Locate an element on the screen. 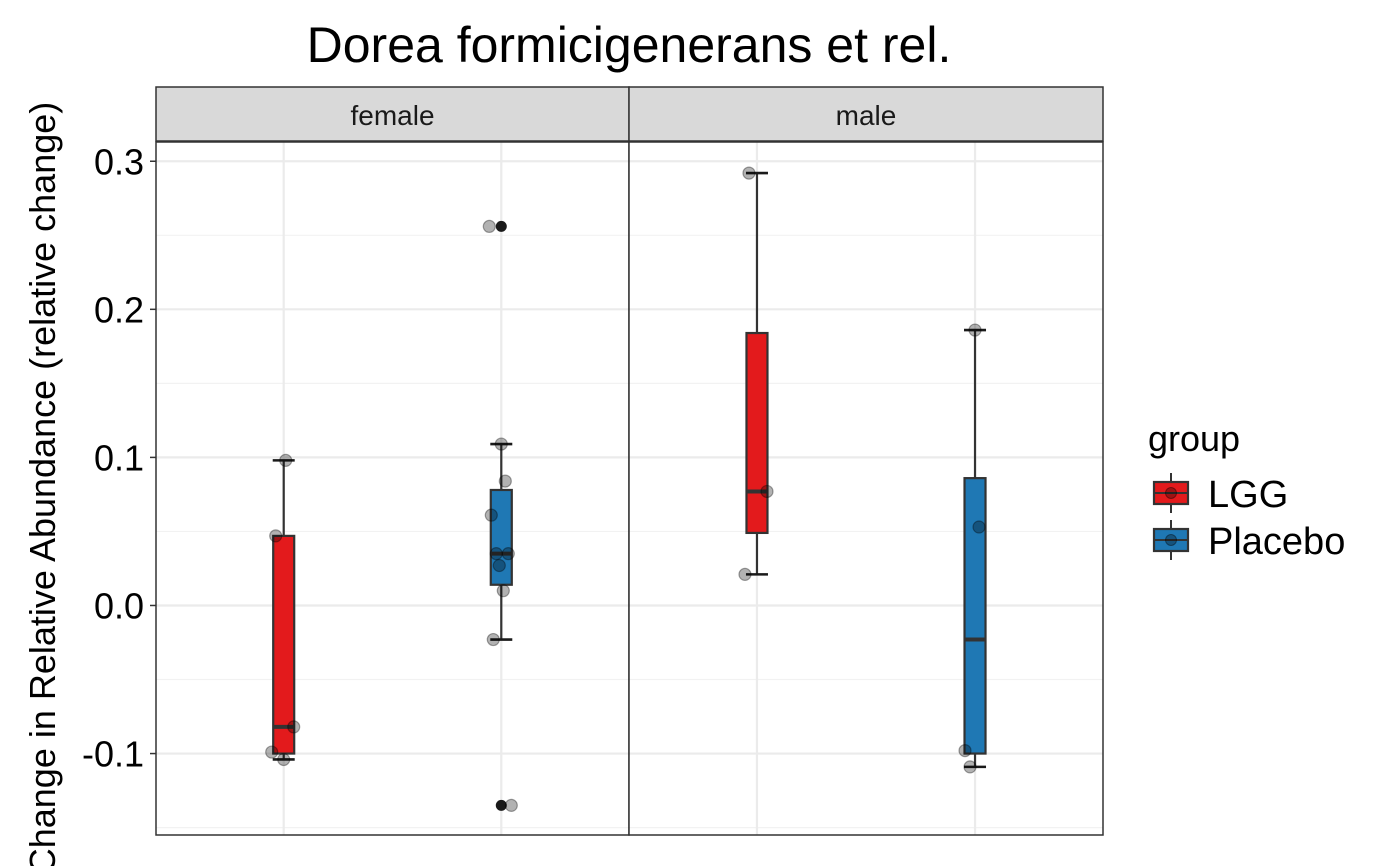 This screenshot has width=1400, height=866. y-tick-label: 0.2 is located at coordinates (119, 309).